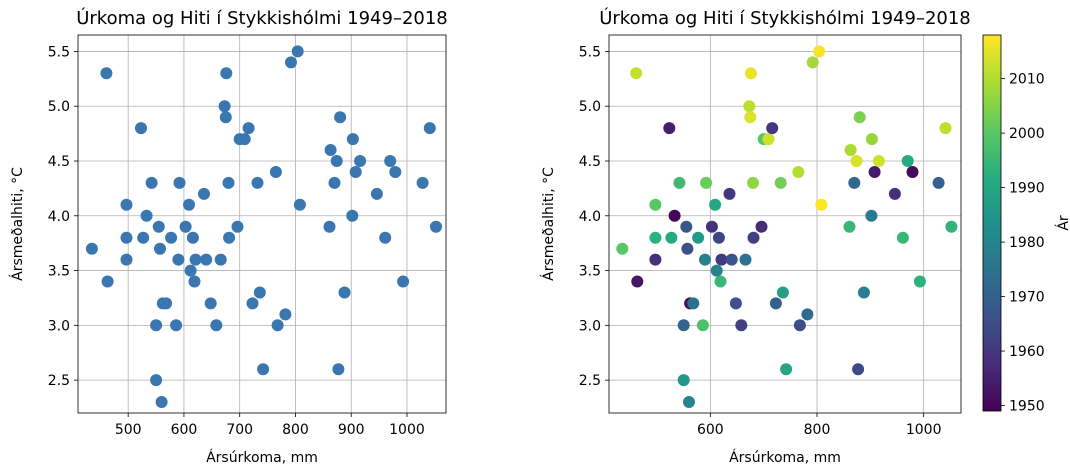 The image size is (1070, 472). What do you see at coordinates (59, 217) in the screenshot?
I see `y-tick-label: 4.0` at bounding box center [59, 217].